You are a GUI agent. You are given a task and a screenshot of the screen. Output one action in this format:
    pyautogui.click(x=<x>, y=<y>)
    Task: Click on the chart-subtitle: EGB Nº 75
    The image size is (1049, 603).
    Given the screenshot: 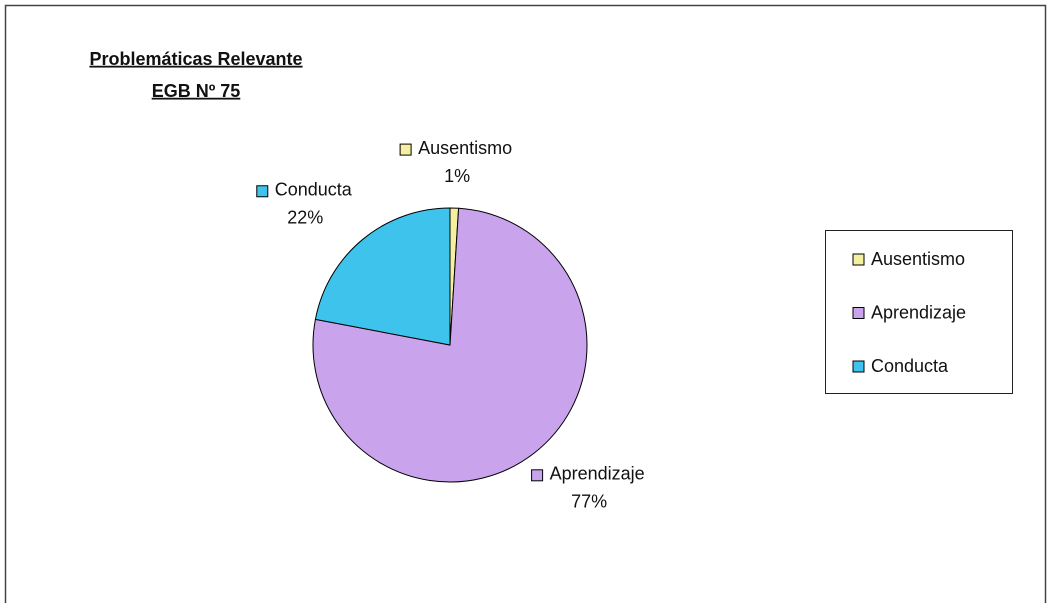 What is the action you would take?
    pyautogui.click(x=196, y=91)
    